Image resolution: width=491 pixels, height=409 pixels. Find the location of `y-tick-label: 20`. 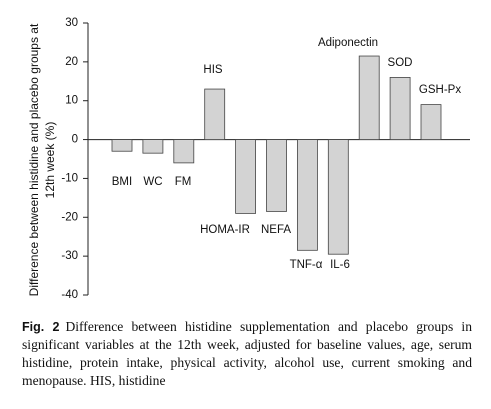

y-tick-label: 20 is located at coordinates (71, 62).